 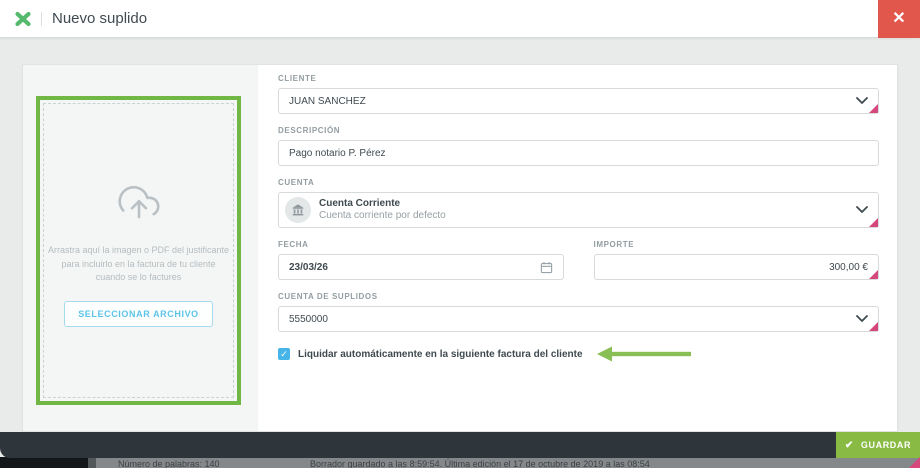 I want to click on fecha-group: FECHA, so click(x=421, y=260).